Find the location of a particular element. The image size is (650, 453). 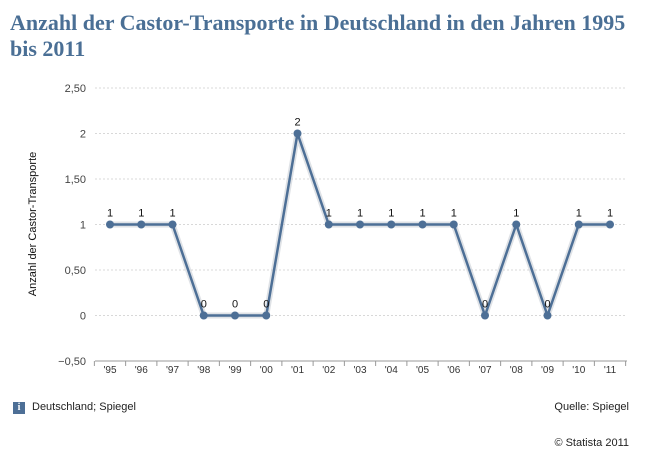

source-note: Quelle: Spiegel is located at coordinates (591, 407).